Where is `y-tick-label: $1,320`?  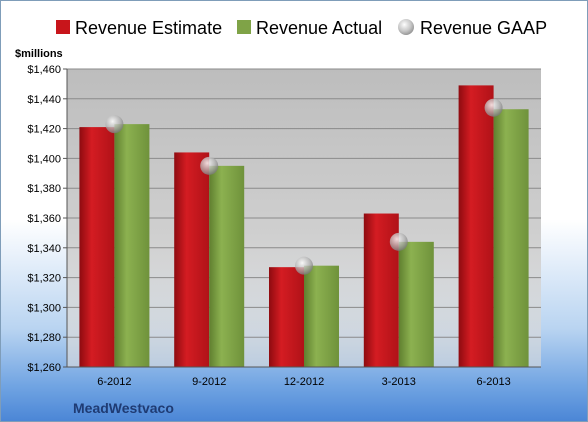 y-tick-label: $1,320 is located at coordinates (44, 279).